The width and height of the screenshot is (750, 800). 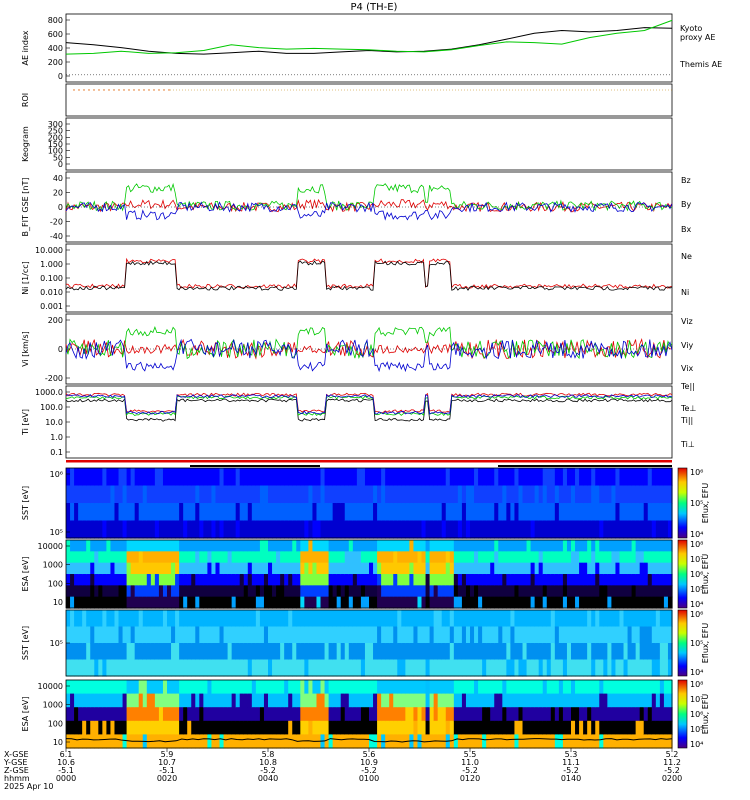 What do you see at coordinates (696, 534) in the screenshot?
I see `colorbar-tick: 10⁴` at bounding box center [696, 534].